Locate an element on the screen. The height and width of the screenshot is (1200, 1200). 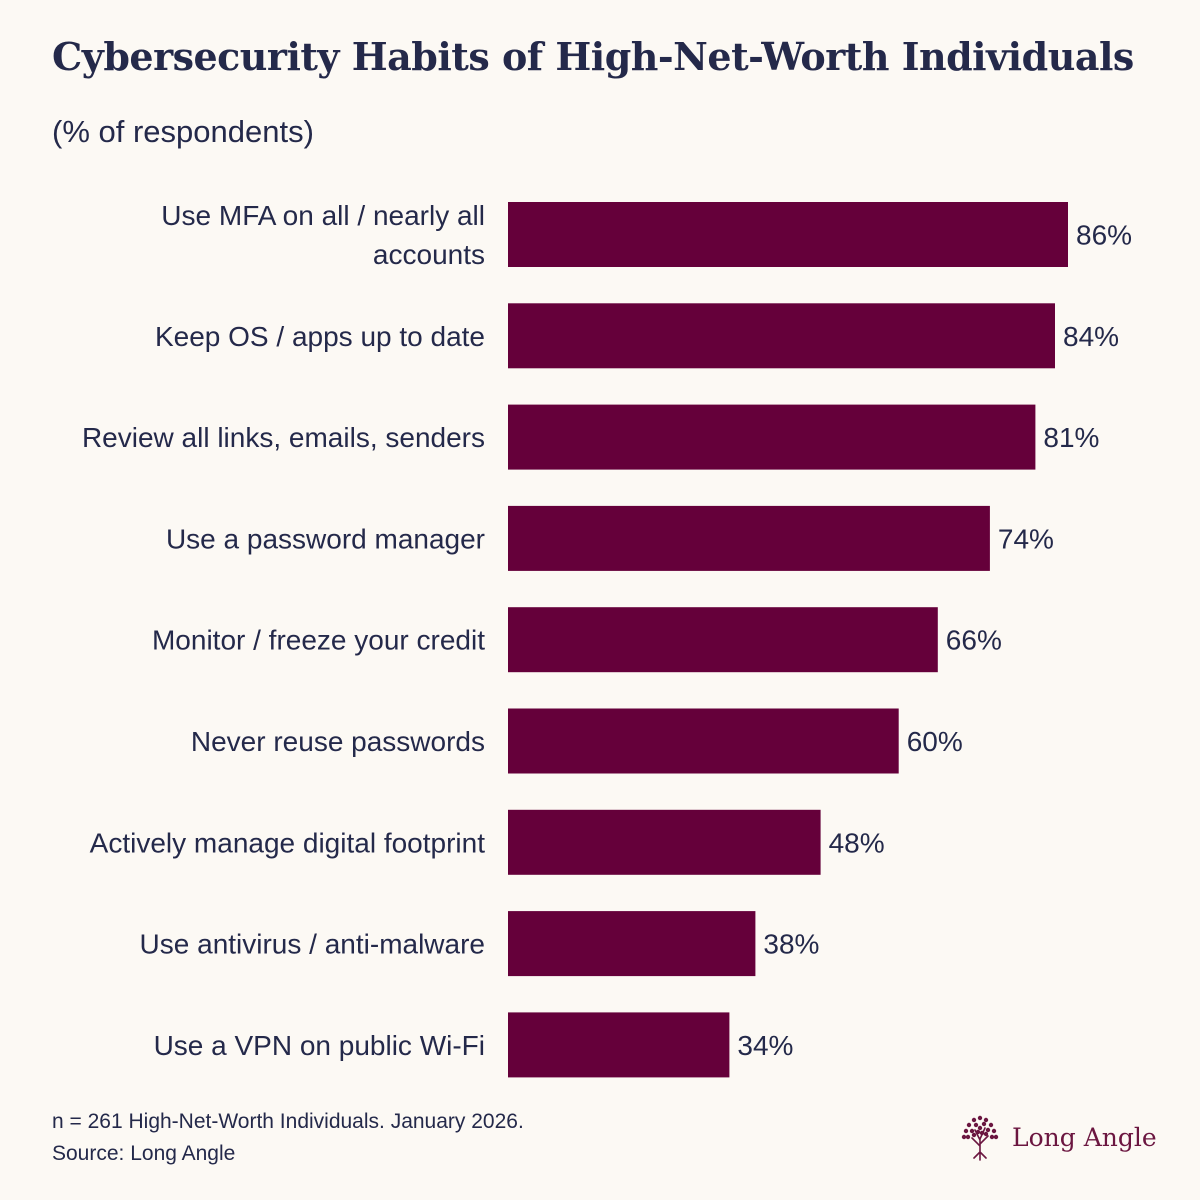
category-label: Use MFA on all / nearly all is located at coordinates (323, 215).